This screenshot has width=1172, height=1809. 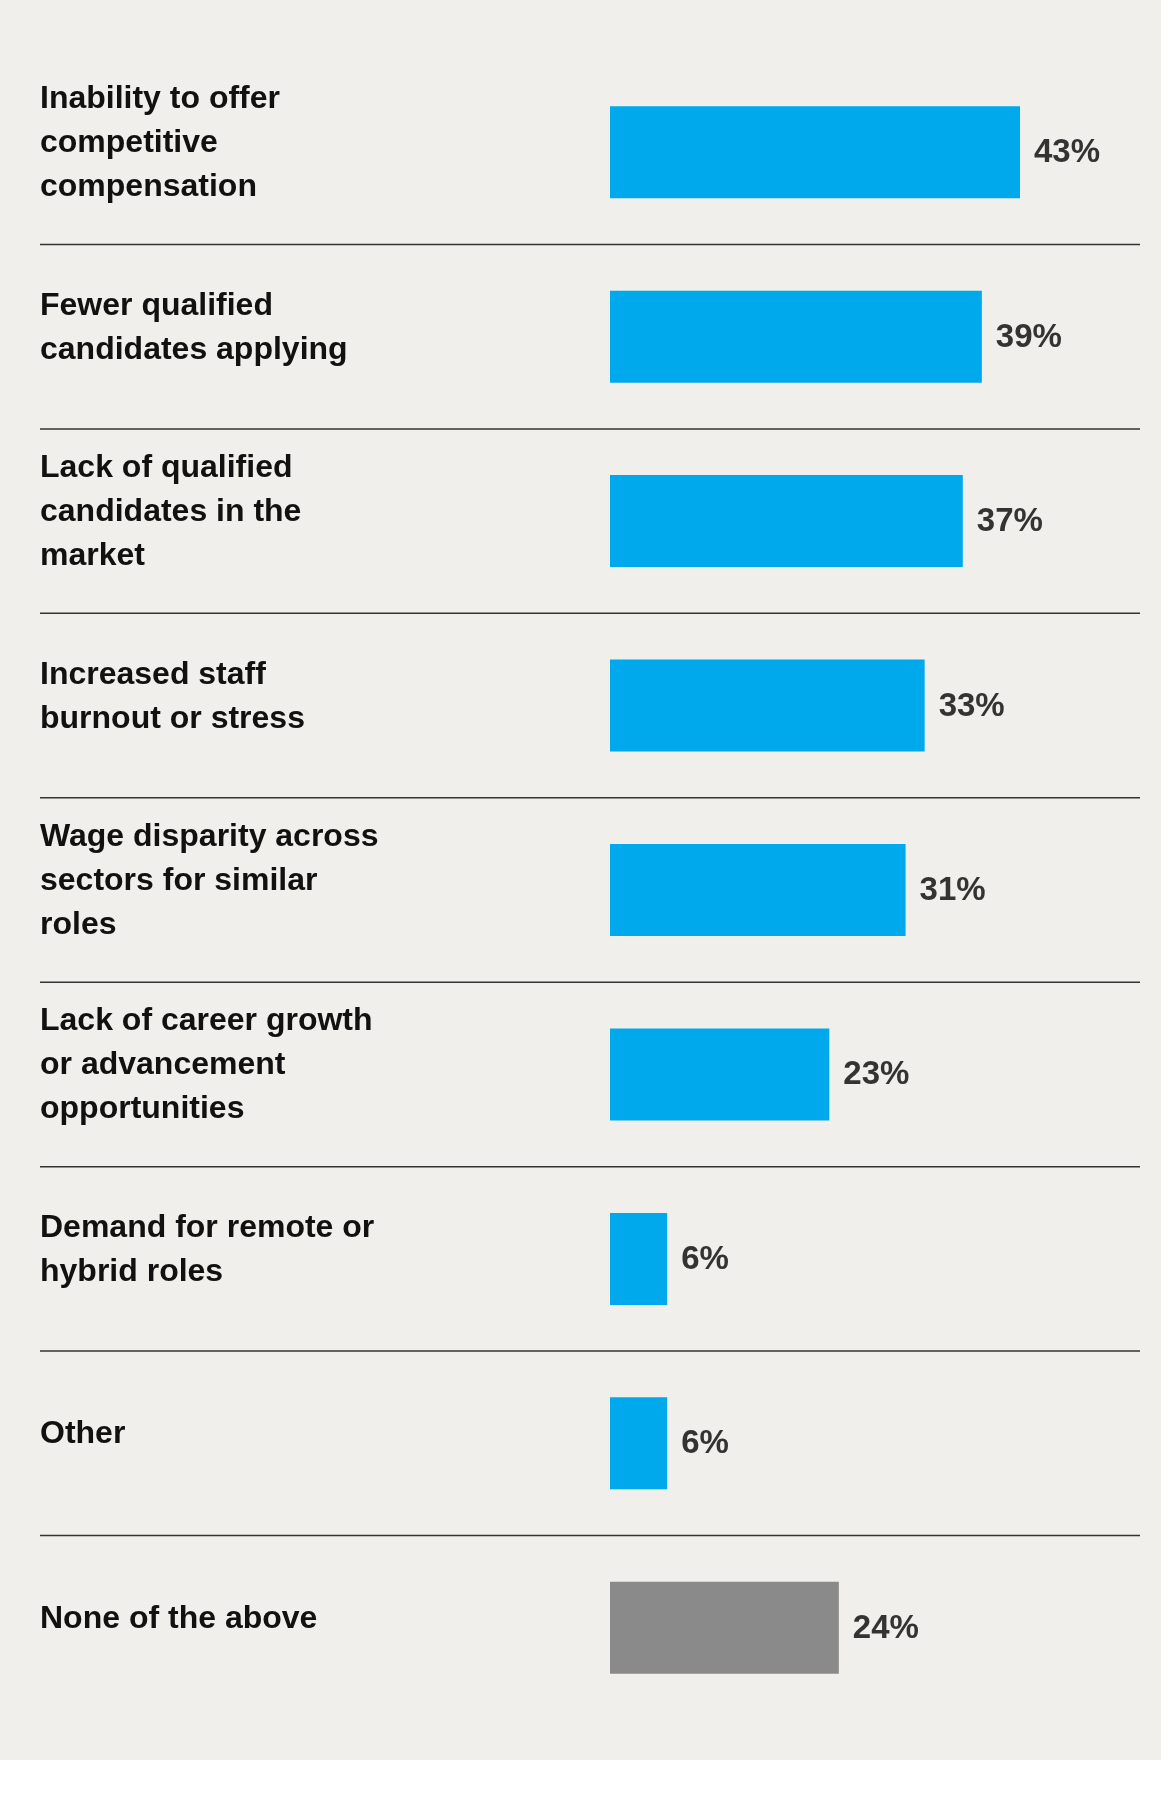 What do you see at coordinates (952, 888) in the screenshot?
I see `data-label: 31%` at bounding box center [952, 888].